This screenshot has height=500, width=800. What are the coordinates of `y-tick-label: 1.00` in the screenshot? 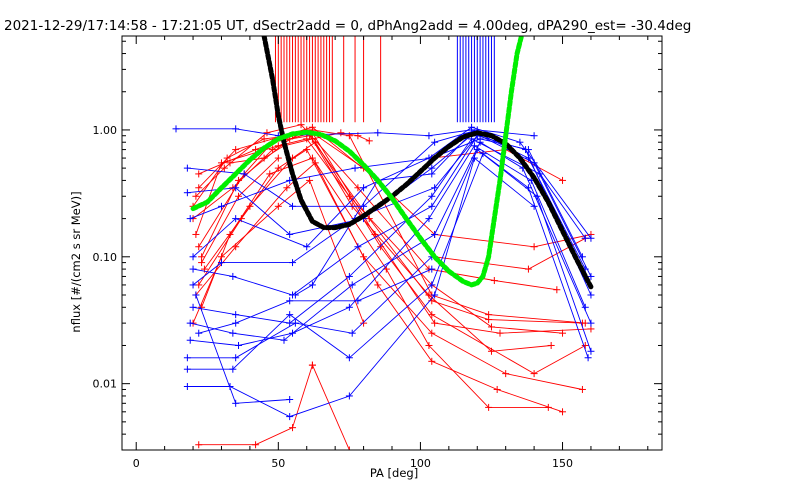 It's located at (105, 130).